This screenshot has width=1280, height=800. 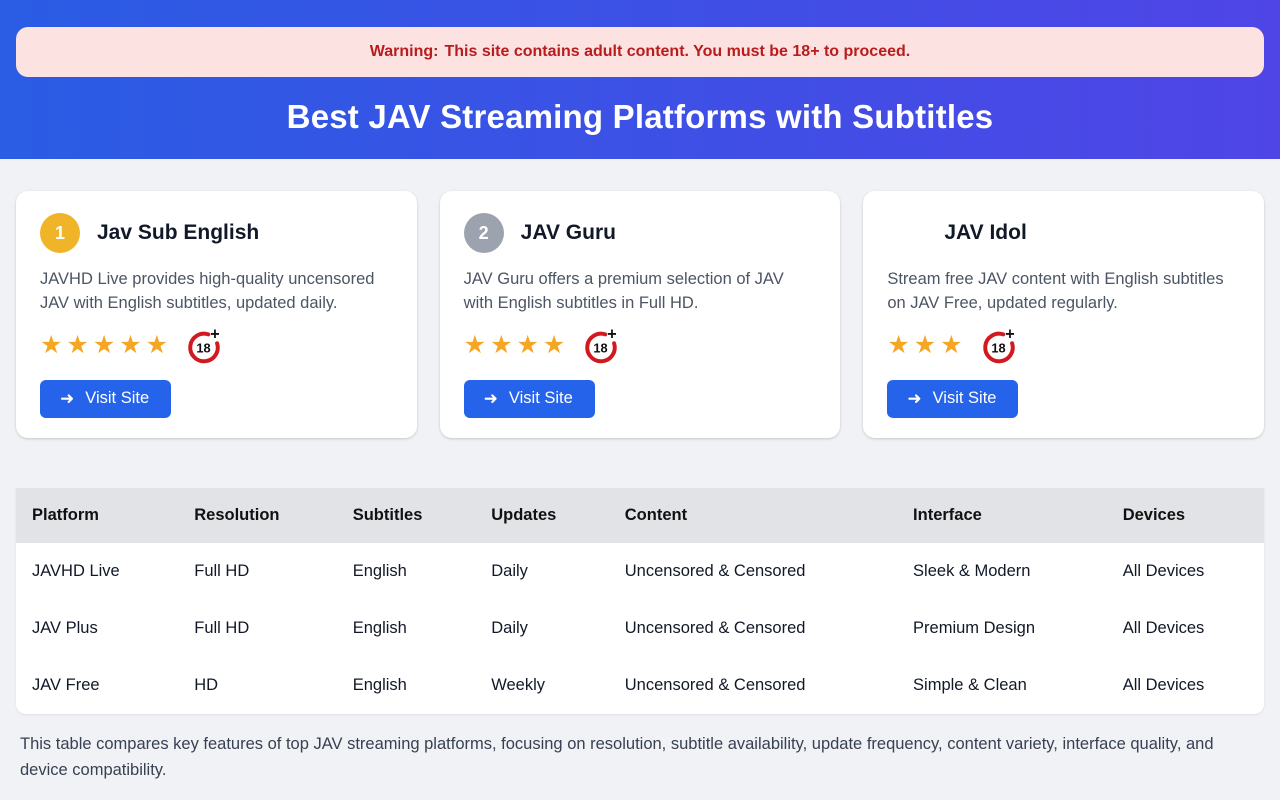 What do you see at coordinates (985, 232) in the screenshot?
I see `card-title: JAV Idol` at bounding box center [985, 232].